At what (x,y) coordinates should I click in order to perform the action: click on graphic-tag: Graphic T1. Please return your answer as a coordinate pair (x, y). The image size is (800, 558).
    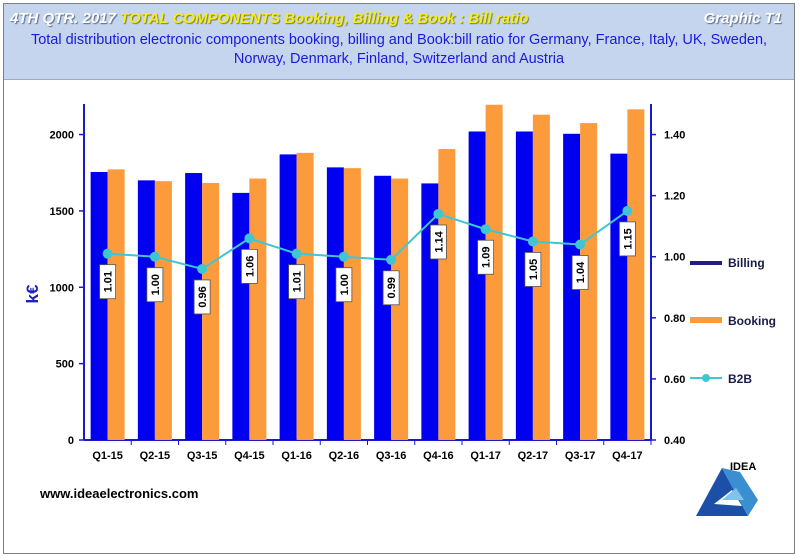
    Looking at the image, I should click on (742, 18).